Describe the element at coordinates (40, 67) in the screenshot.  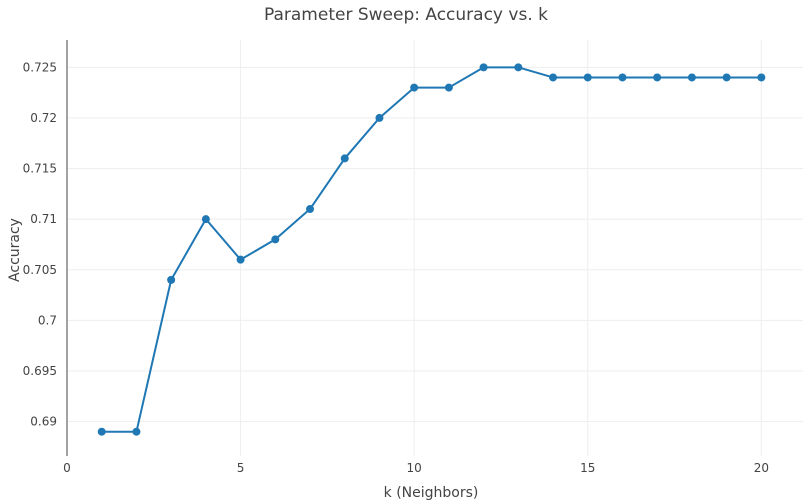
I see `y-tick-label-7: 0.725` at that location.